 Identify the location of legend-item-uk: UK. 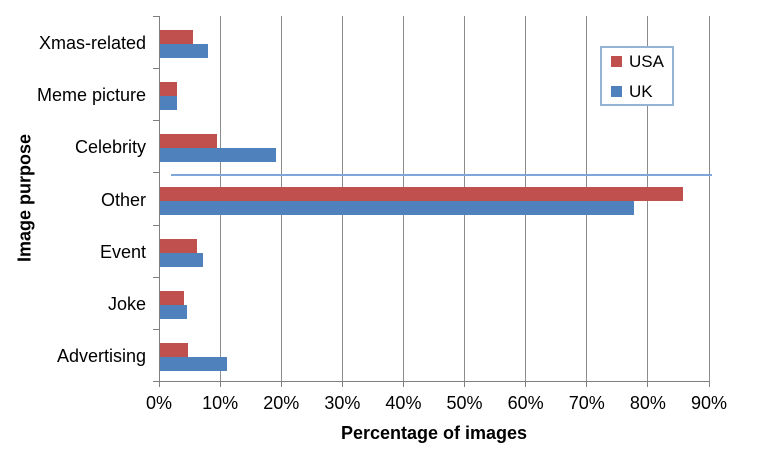
(641, 91).